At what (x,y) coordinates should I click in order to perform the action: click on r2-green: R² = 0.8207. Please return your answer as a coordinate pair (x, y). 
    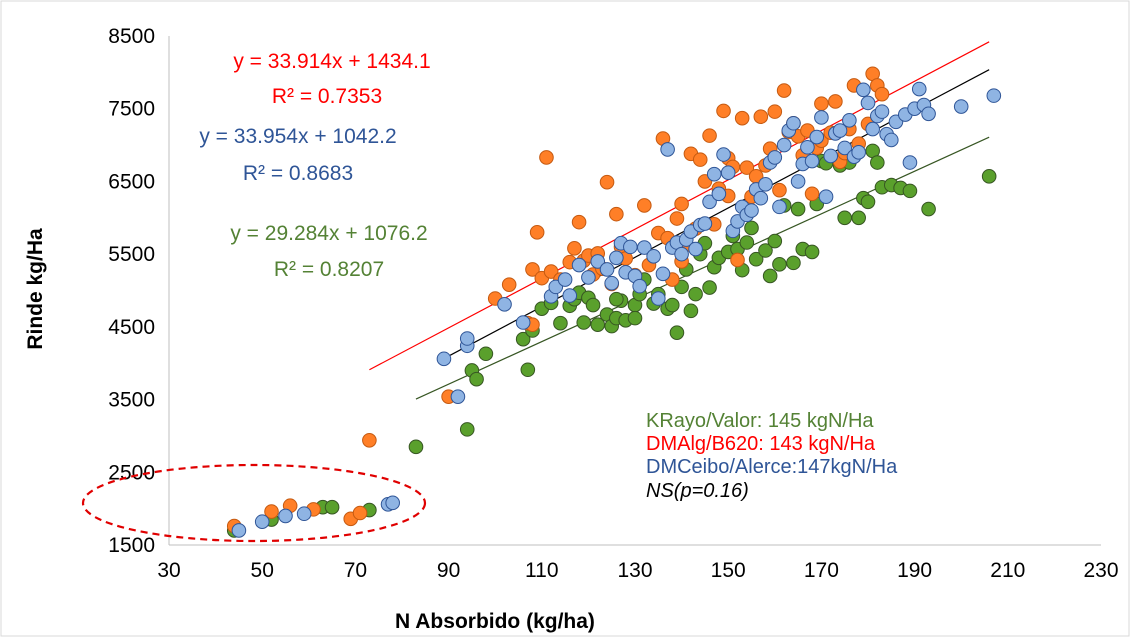
    Looking at the image, I should click on (329, 269).